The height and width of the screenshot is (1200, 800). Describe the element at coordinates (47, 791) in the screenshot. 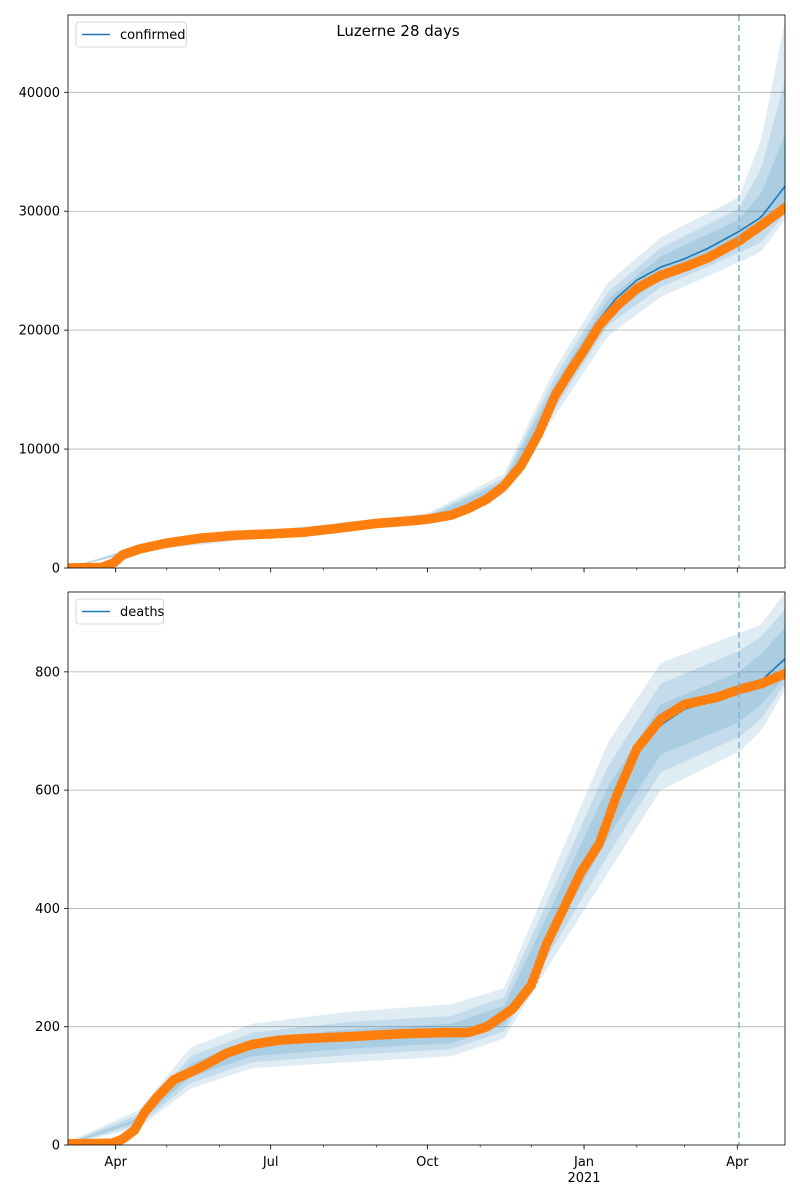

I see `ytick-label-deaths: 600` at that location.